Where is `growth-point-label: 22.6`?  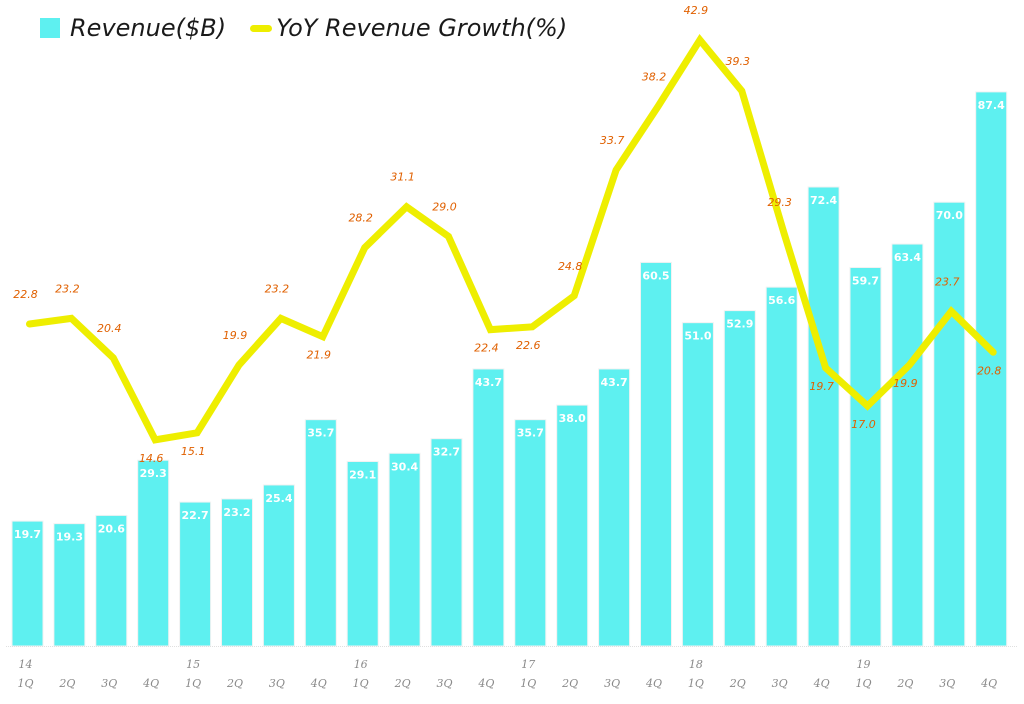
growth-point-label: 22.6 is located at coordinates (528, 345).